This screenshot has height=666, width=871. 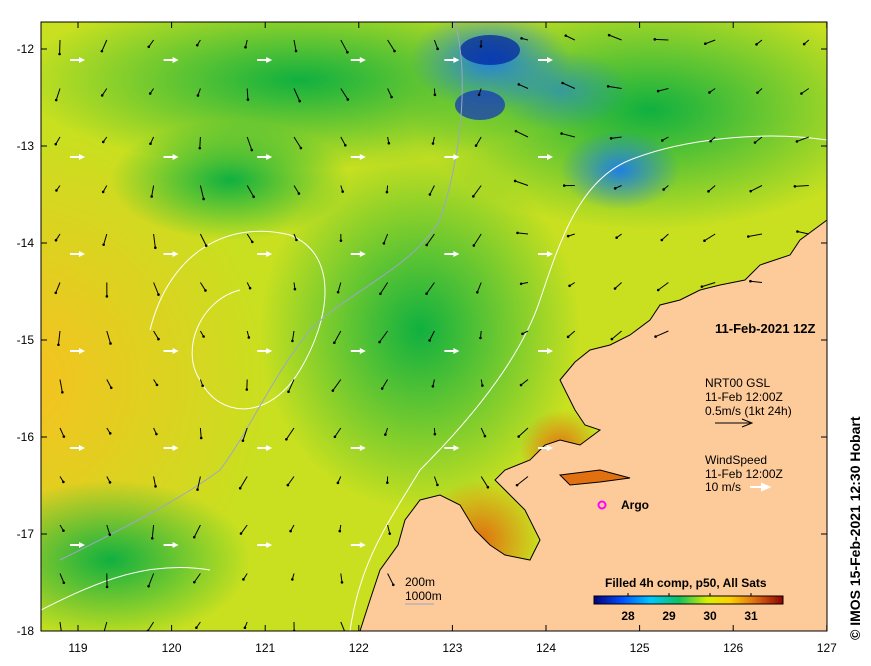 I want to click on wind-legend-line1: WindSpeed, so click(x=736, y=460).